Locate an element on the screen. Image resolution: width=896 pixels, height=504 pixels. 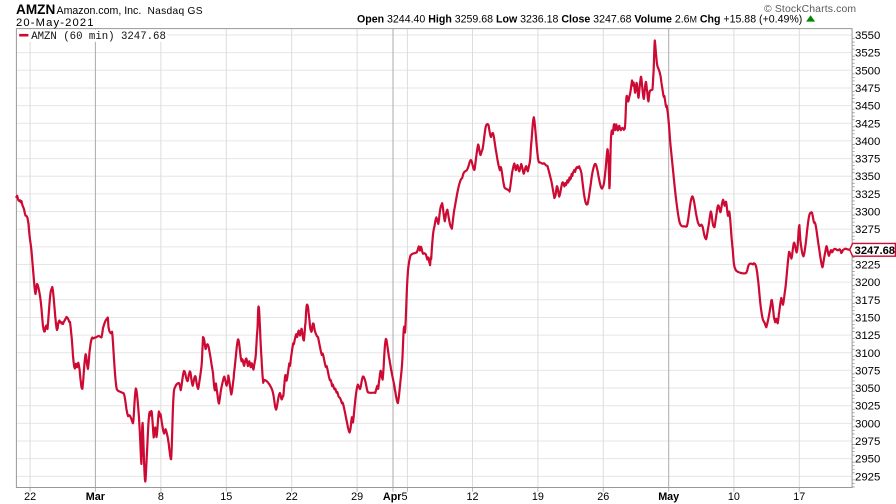
svg-text: 26 is located at coordinates (603, 497).